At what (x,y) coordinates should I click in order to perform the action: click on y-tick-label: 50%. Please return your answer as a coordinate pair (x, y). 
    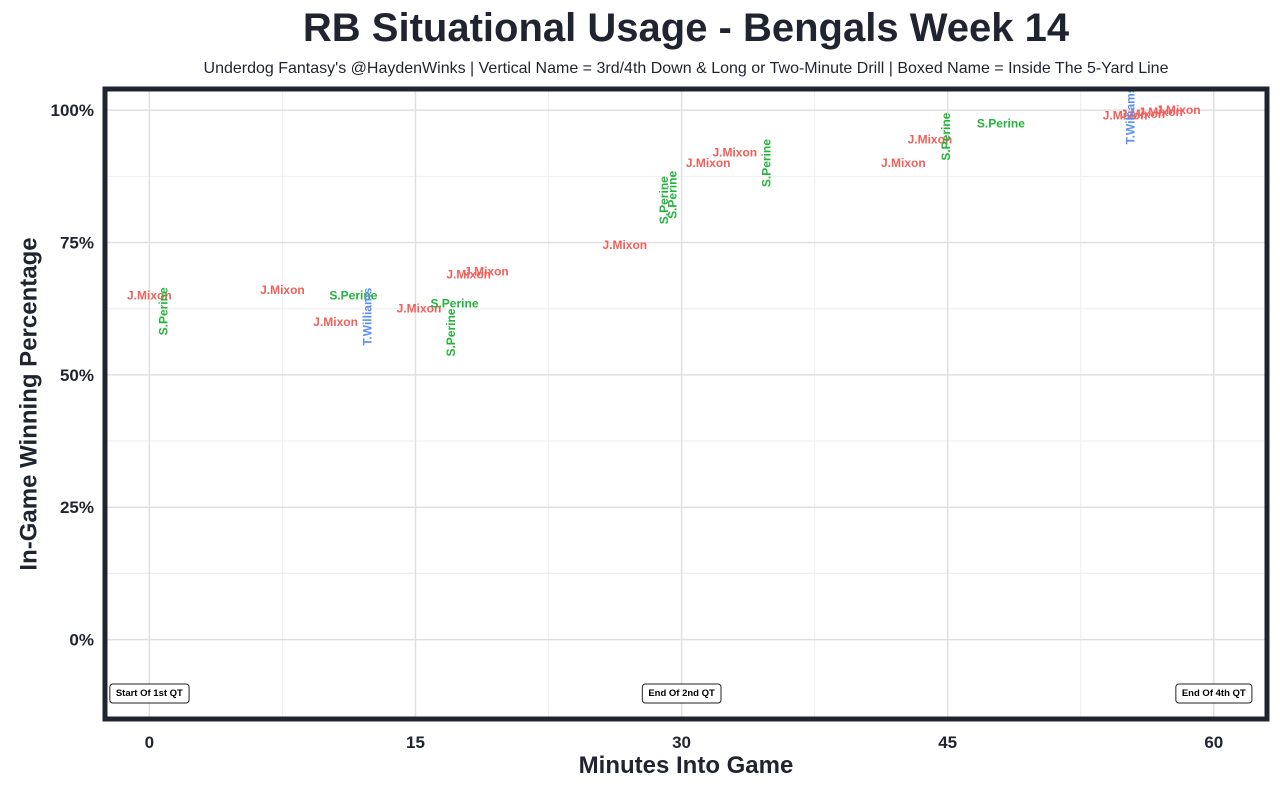
    Looking at the image, I should click on (77, 375).